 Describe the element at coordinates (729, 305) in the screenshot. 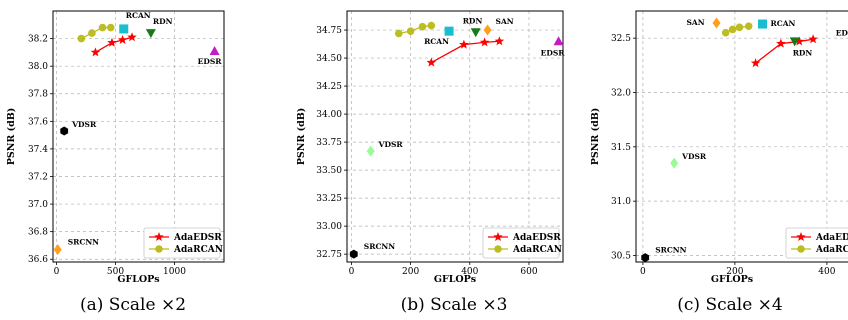

I see `panel-caption: (c) Scale ×4` at that location.